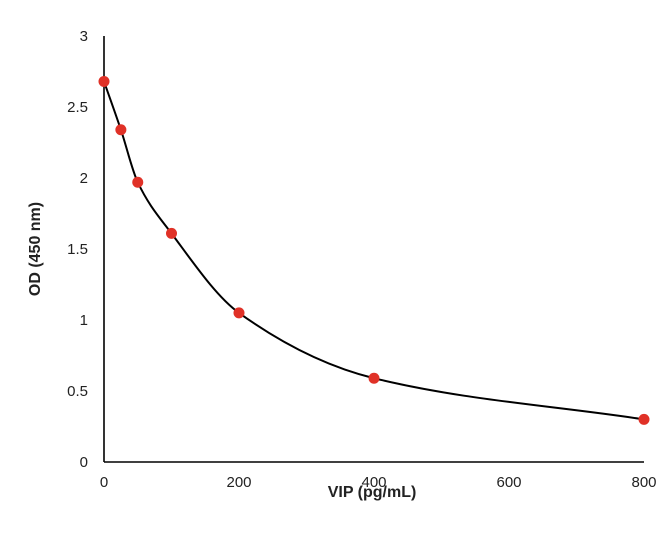 This screenshot has width=670, height=557. I want to click on y-tick-label: 3, so click(84, 36).